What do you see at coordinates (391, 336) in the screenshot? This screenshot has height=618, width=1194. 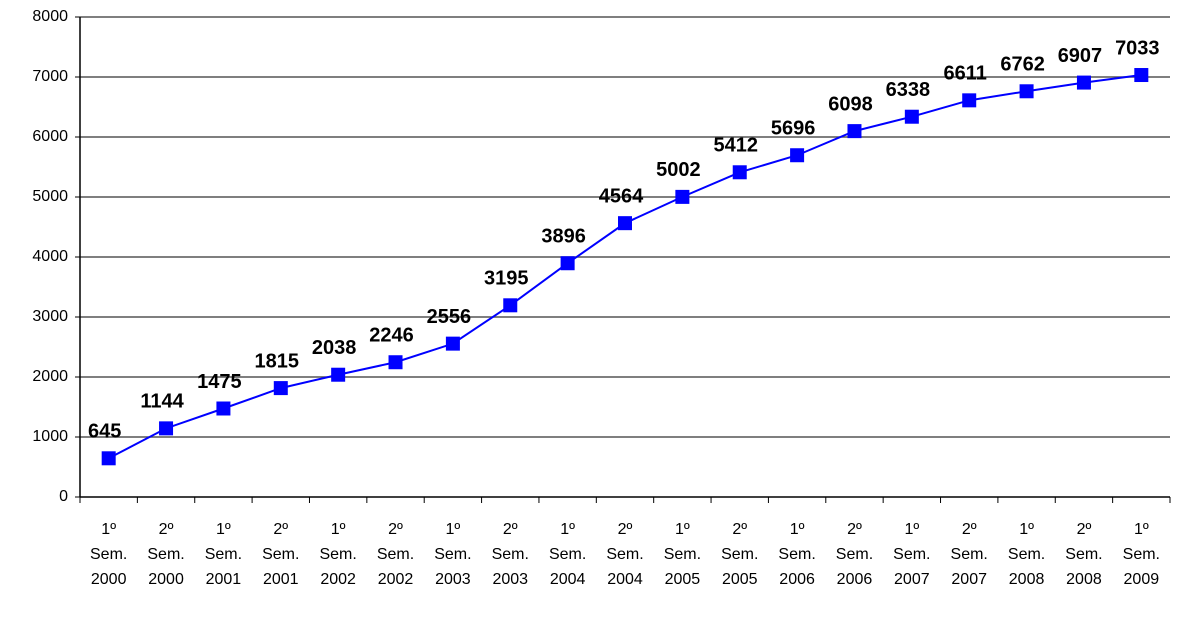 I see `data-label: 2246` at bounding box center [391, 336].